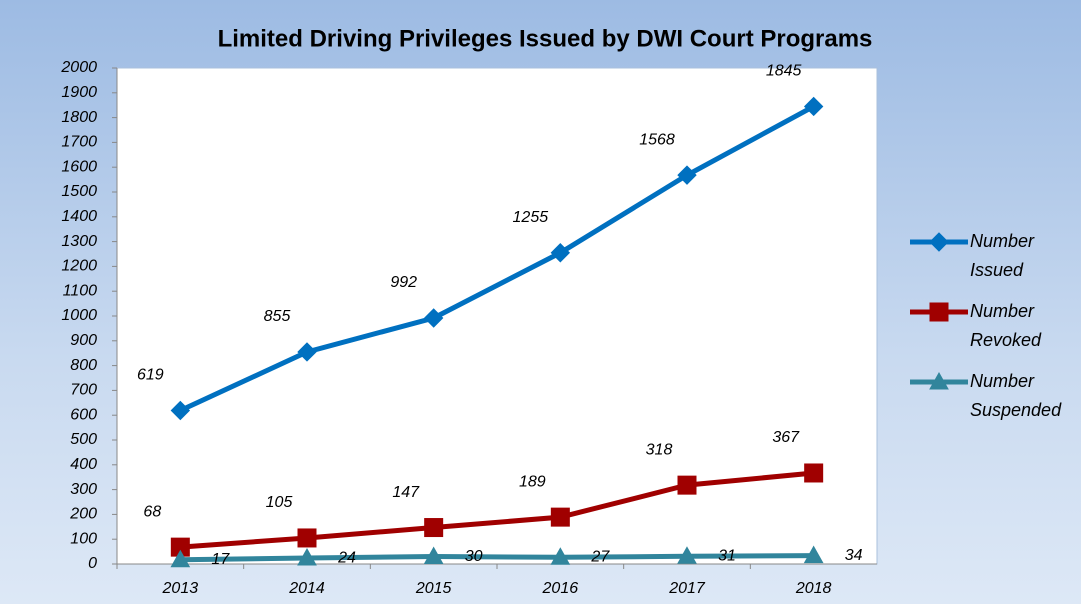  What do you see at coordinates (1002, 255) in the screenshot?
I see `legend-label: Number Issued` at bounding box center [1002, 255].